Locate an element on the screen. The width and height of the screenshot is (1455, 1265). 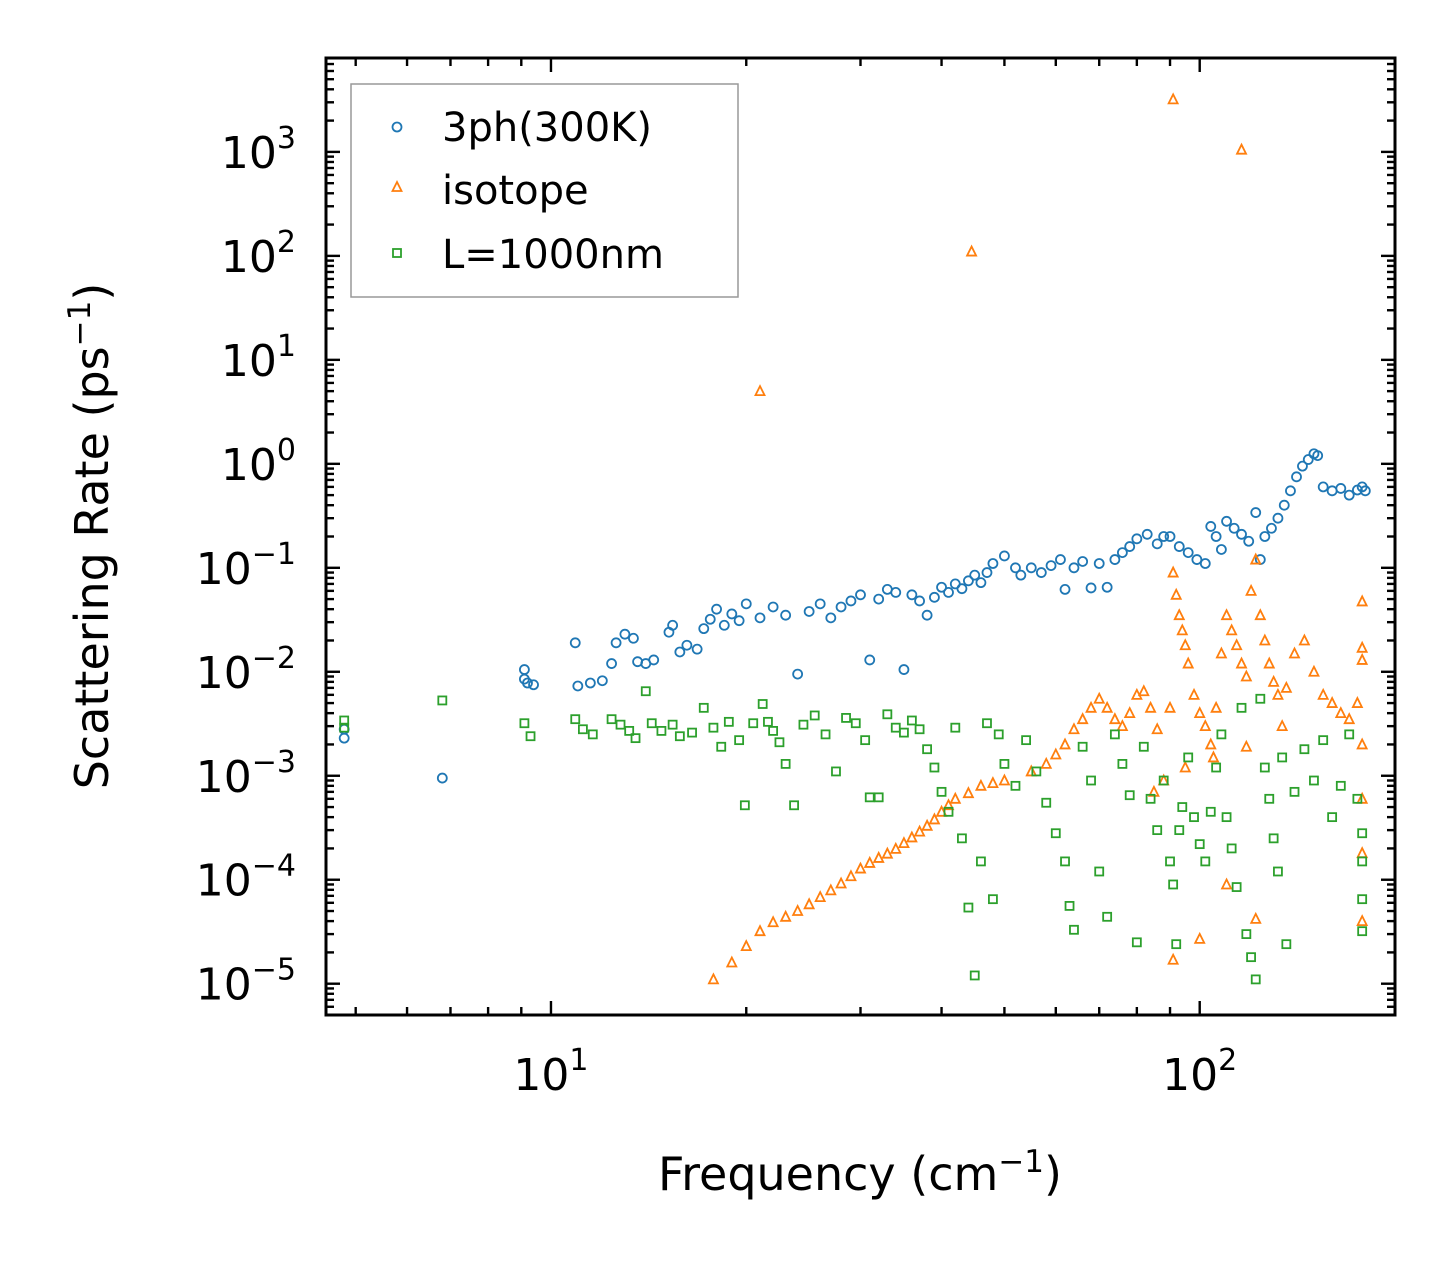
legend-frame is located at coordinates (544, 190).